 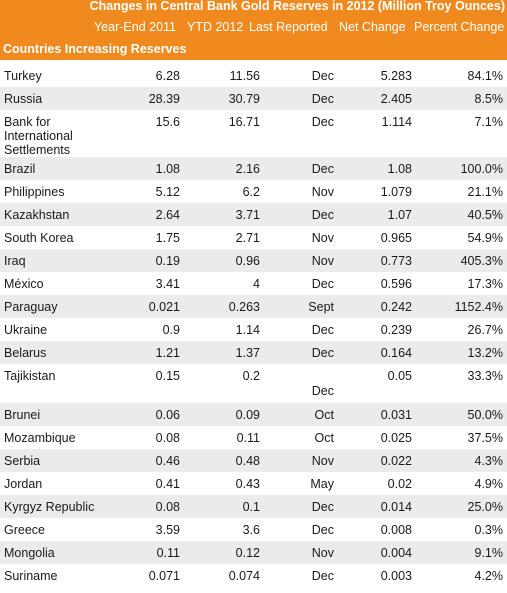 I want to click on ytd-2012-cell: 0.2, so click(x=251, y=376).